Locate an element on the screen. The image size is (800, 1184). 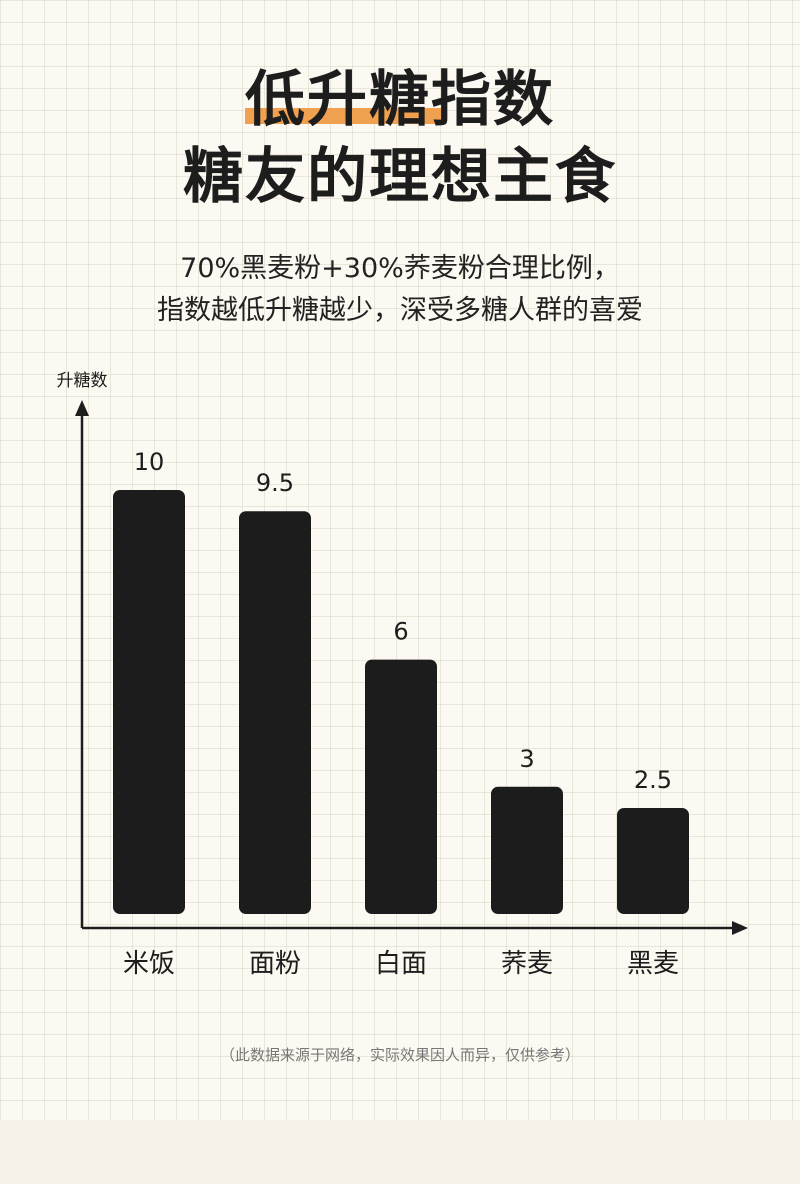
title-highlight-bar is located at coordinates (344, 116).